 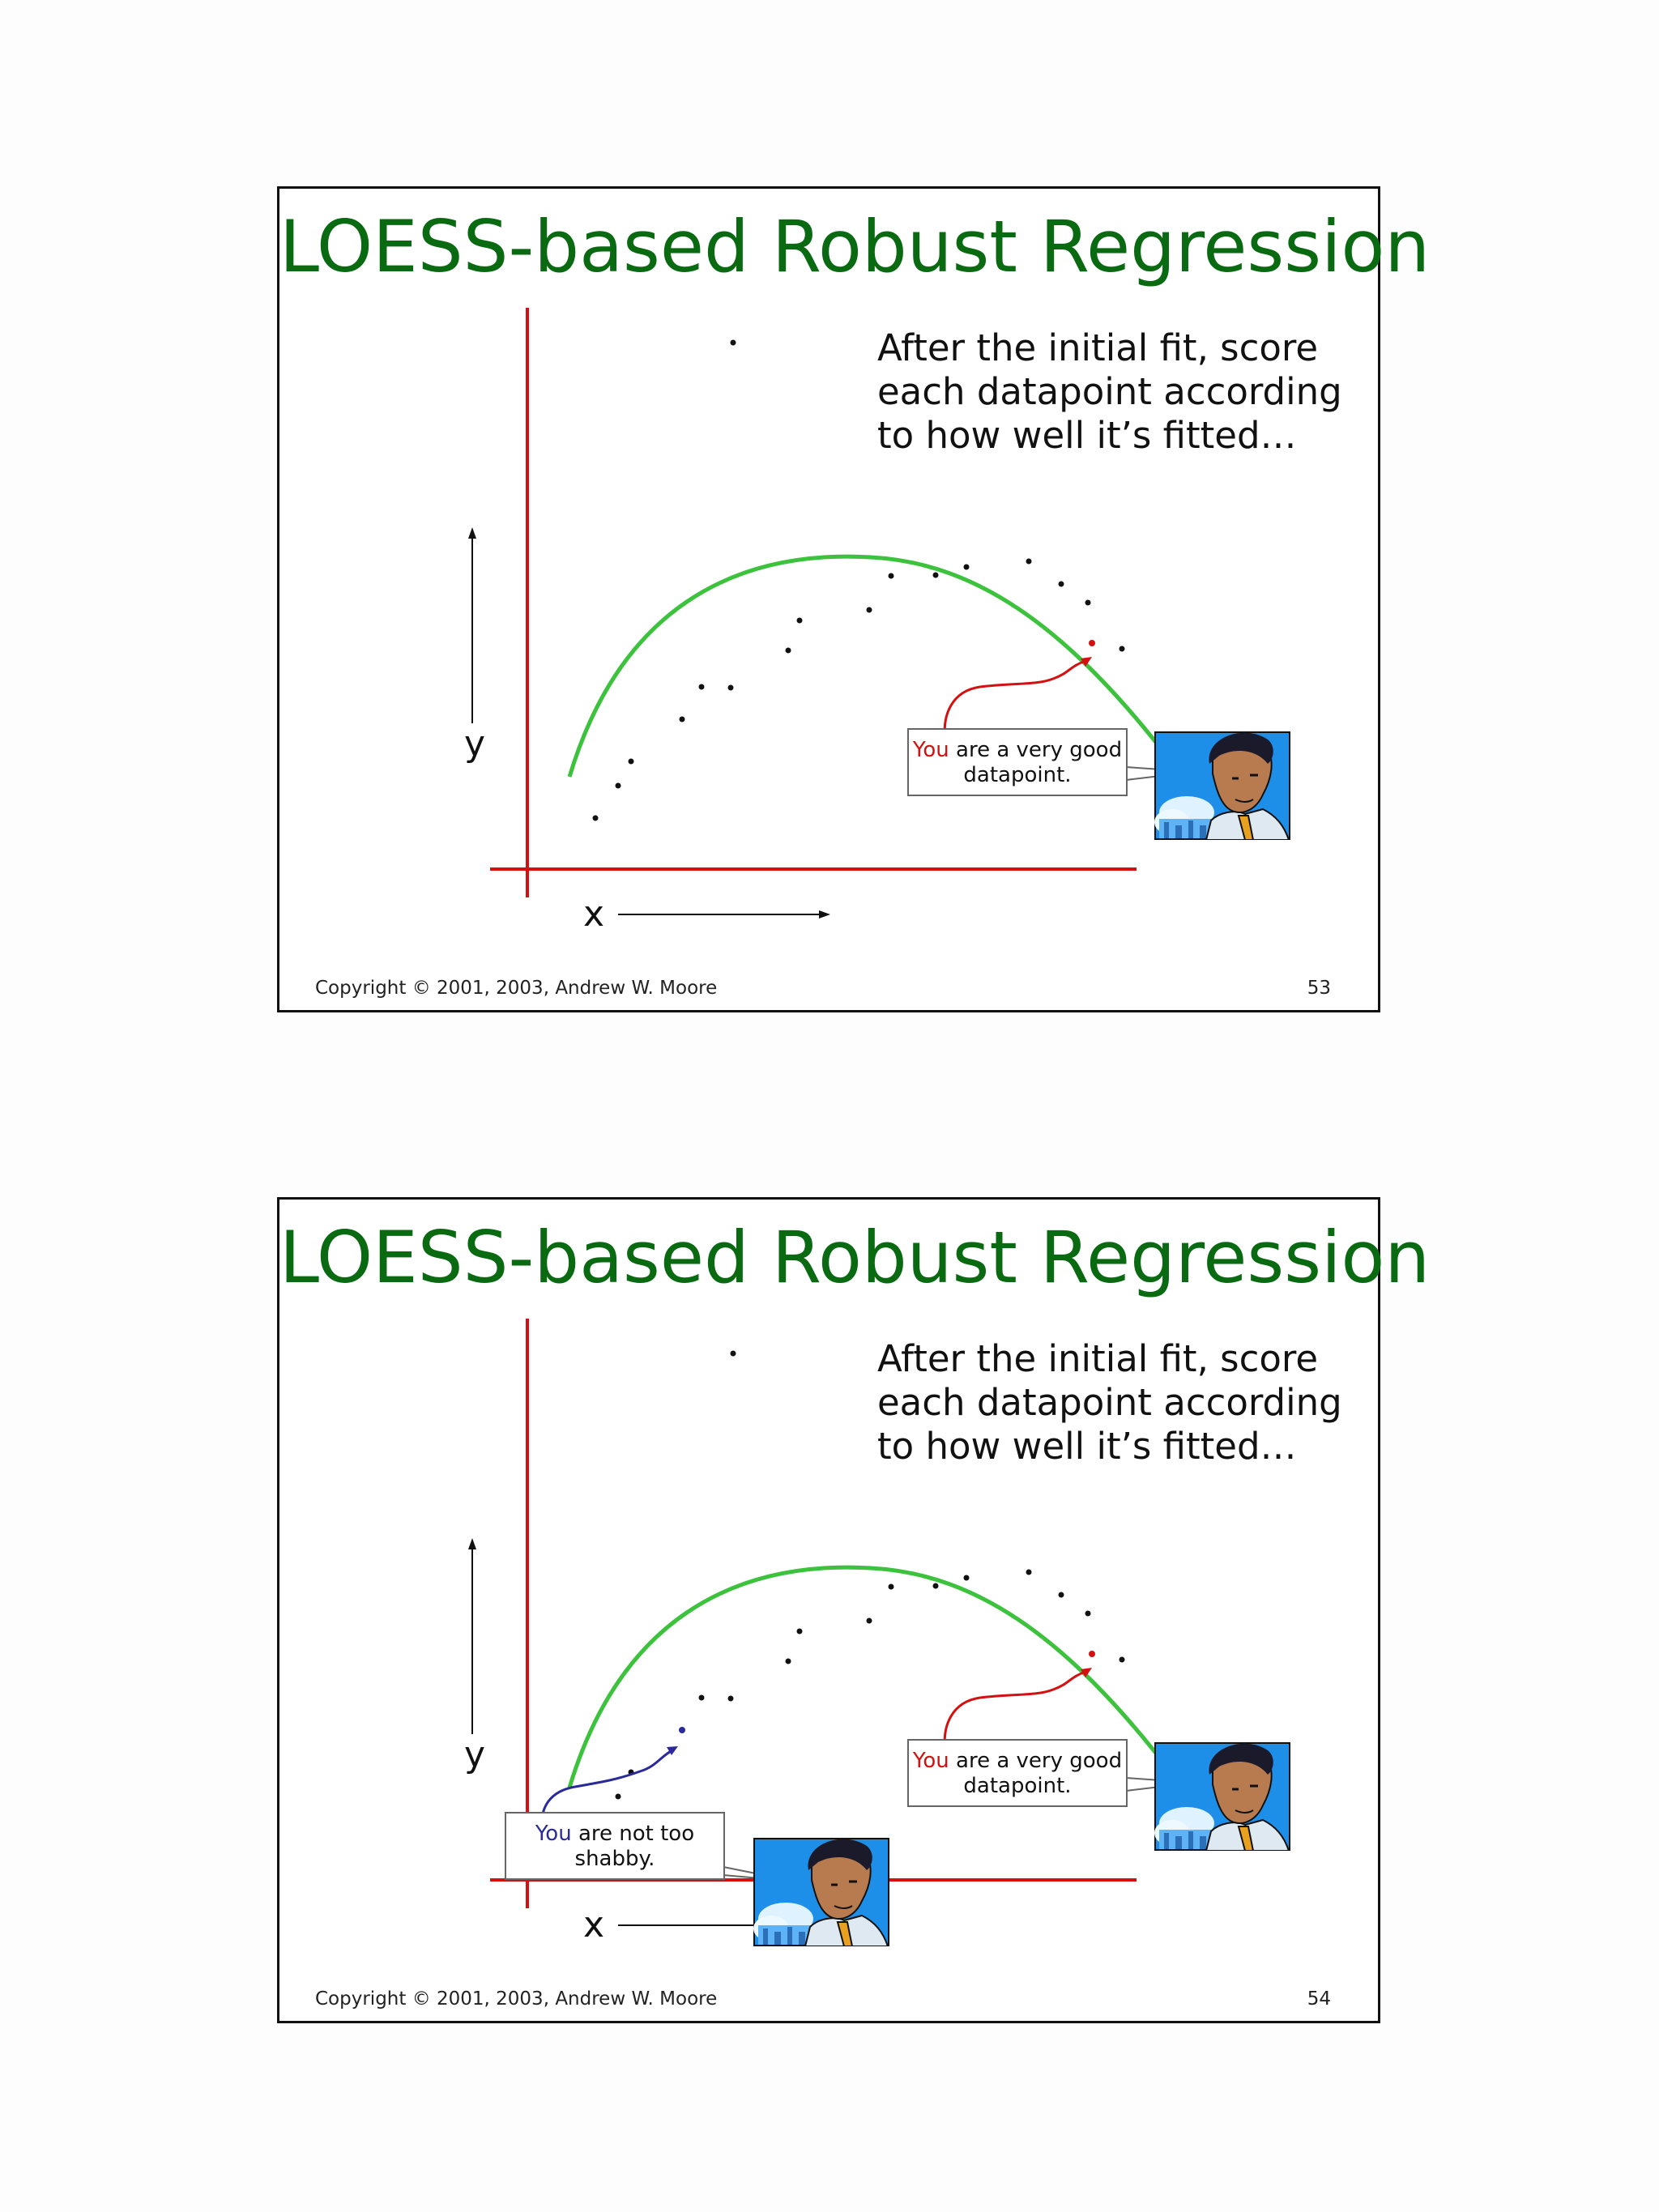 I want to click on pointer-arrow-blue, so click(x=606, y=1791).